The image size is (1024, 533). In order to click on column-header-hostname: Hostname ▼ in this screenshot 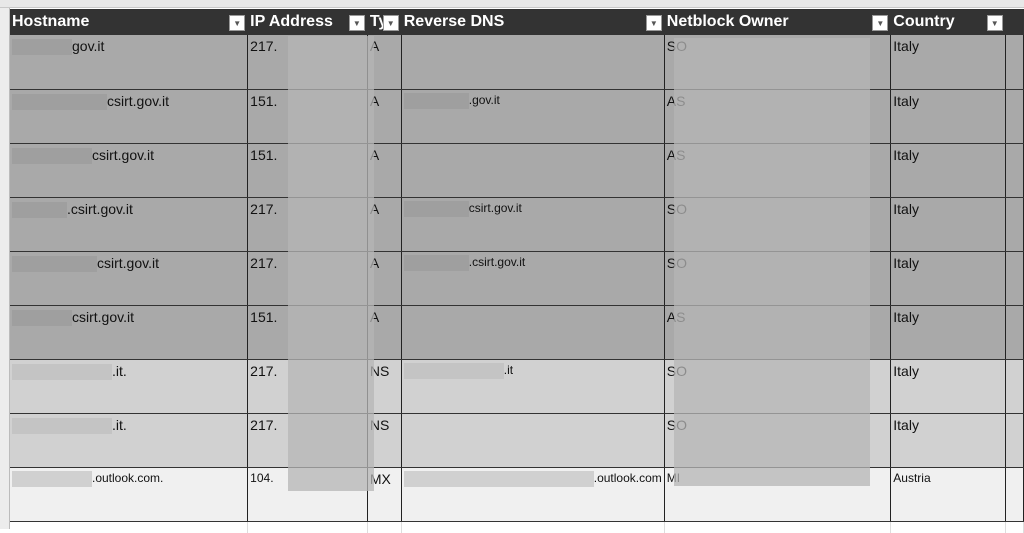, I will do `click(129, 22)`.